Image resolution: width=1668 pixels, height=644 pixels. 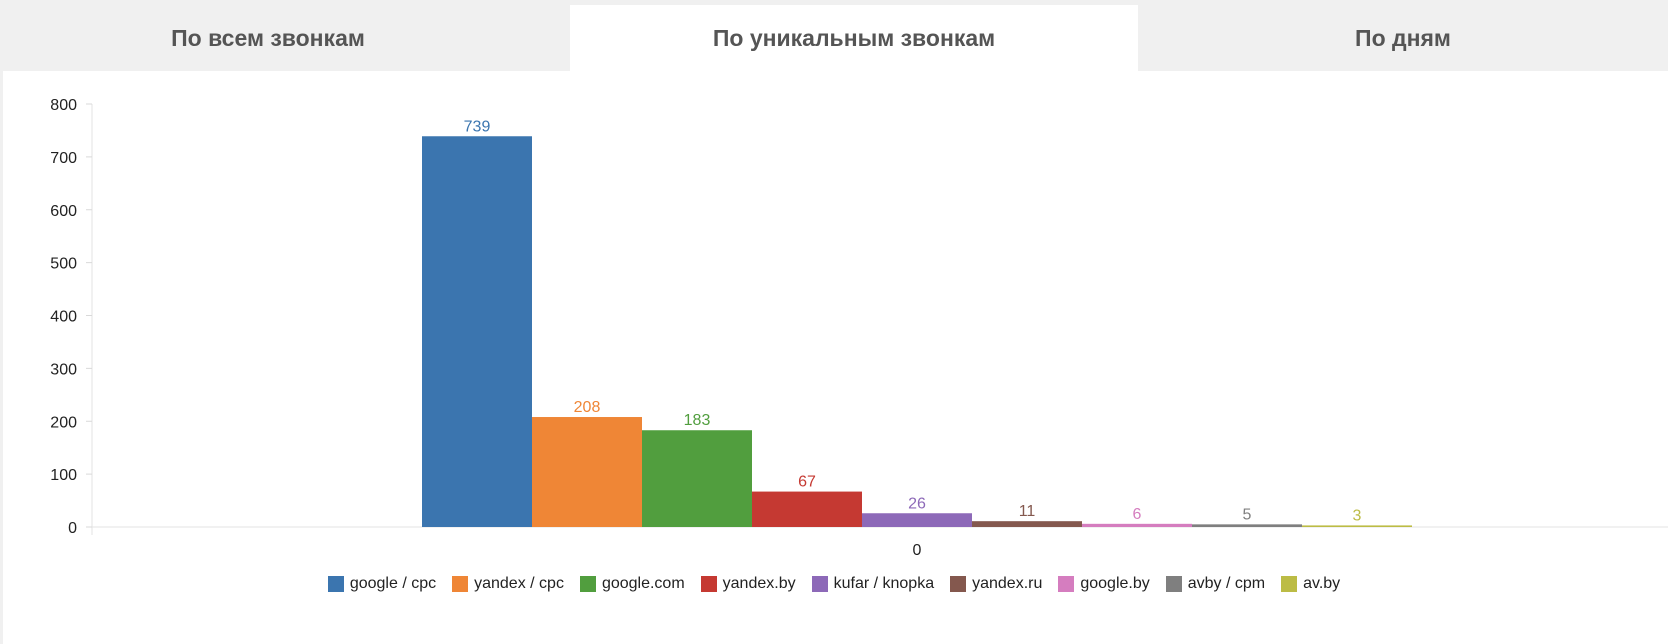 I want to click on legend-label: google.com, so click(x=643, y=583).